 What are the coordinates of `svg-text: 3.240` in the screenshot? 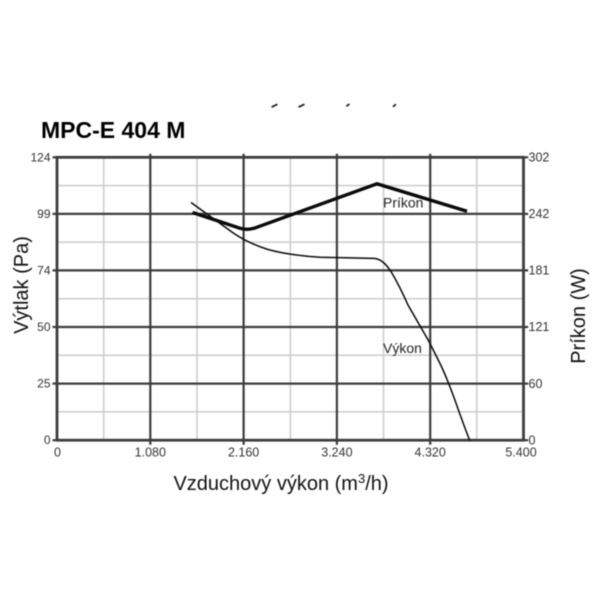 It's located at (336, 453).